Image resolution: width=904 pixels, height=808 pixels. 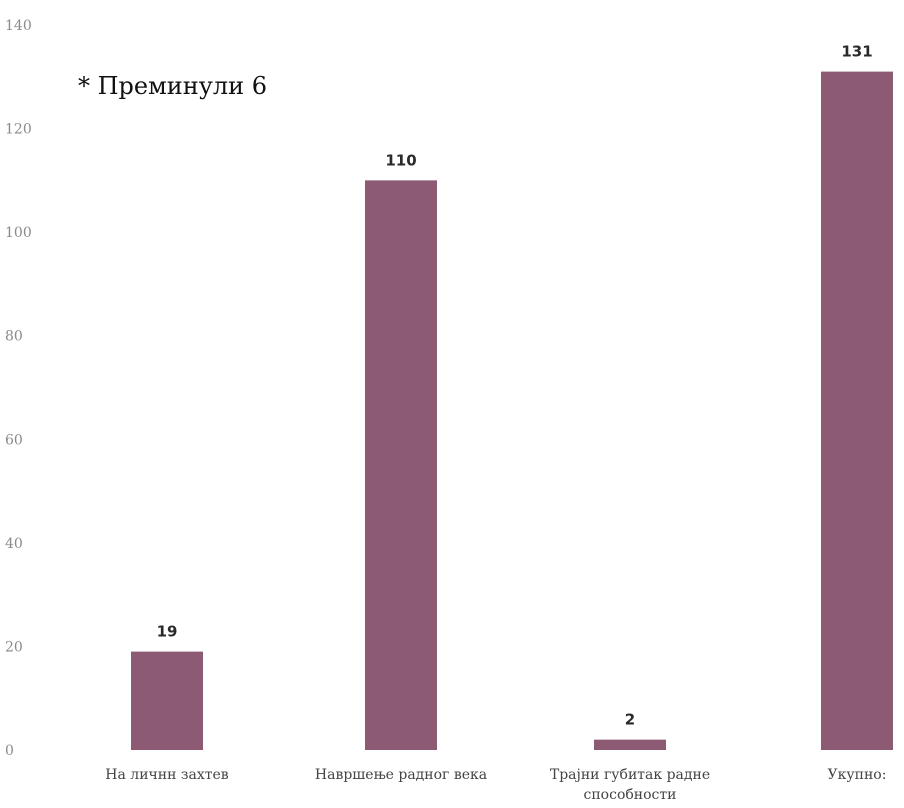 I want to click on y-tick-label: 120, so click(x=18, y=130).